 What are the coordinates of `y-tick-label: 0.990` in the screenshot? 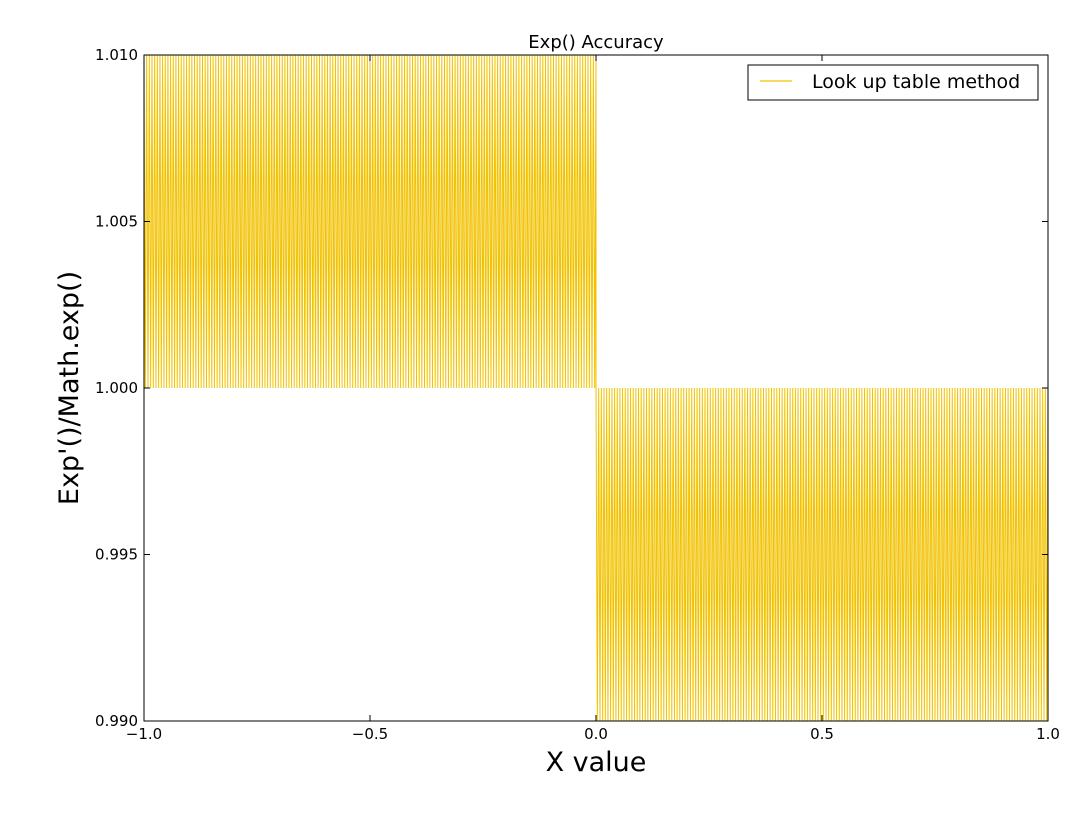 It's located at (116, 721).